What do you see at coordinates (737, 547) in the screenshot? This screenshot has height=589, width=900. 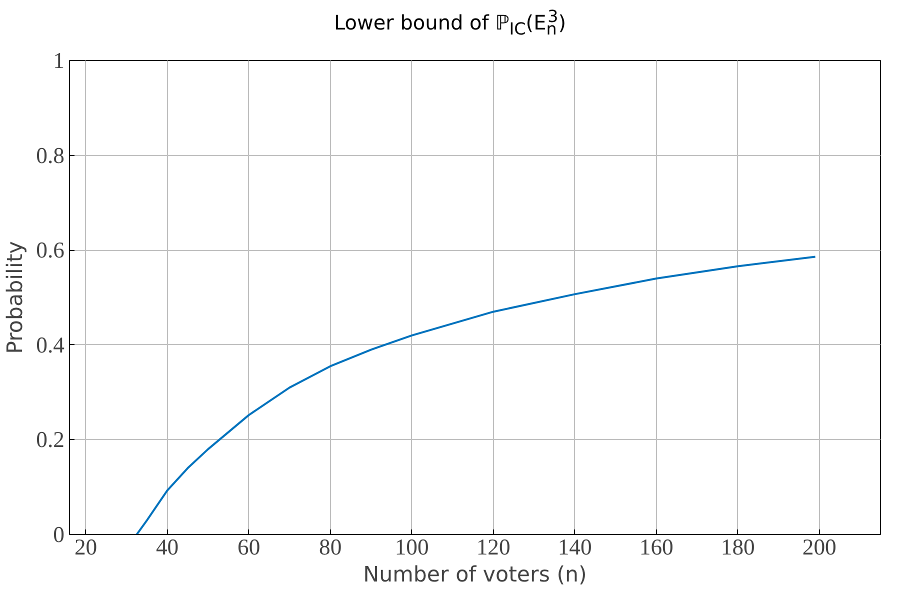 I see `x-tick-label: 180` at bounding box center [737, 547].